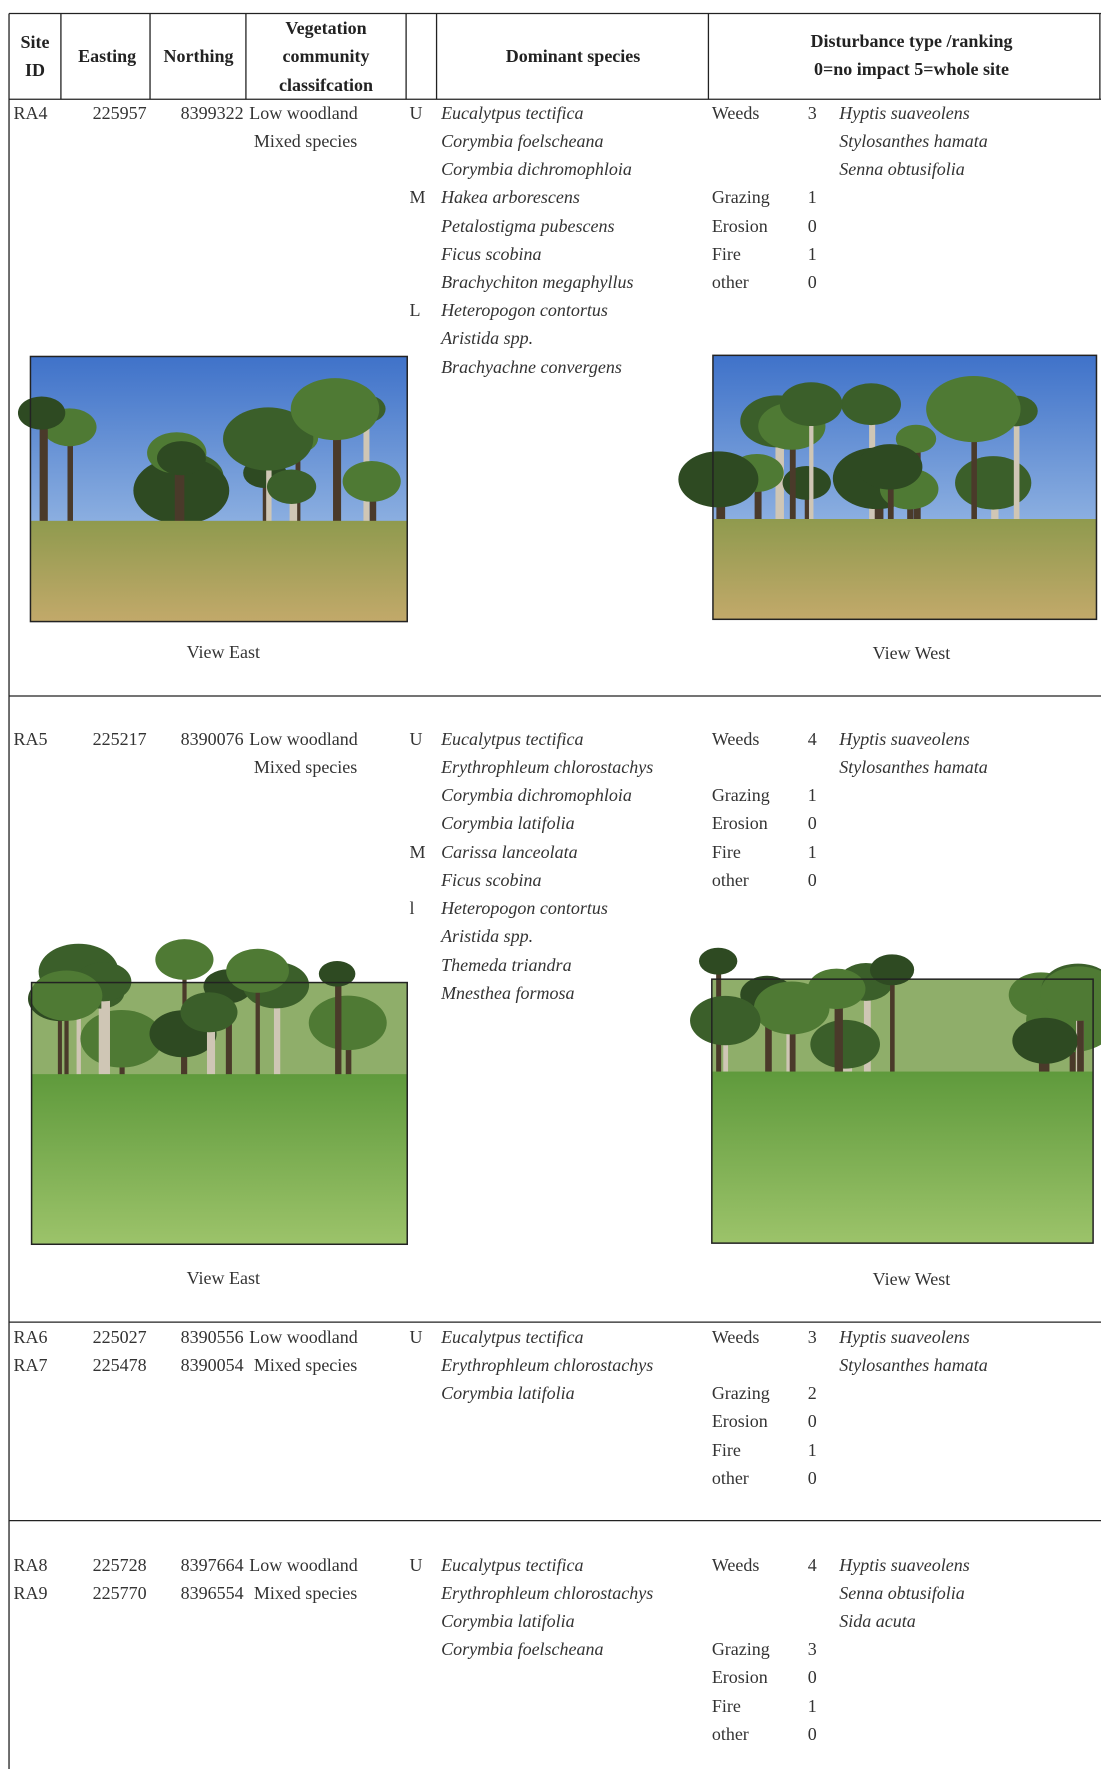 The height and width of the screenshot is (1769, 1101). I want to click on species: Themeda triandra, so click(506, 964).